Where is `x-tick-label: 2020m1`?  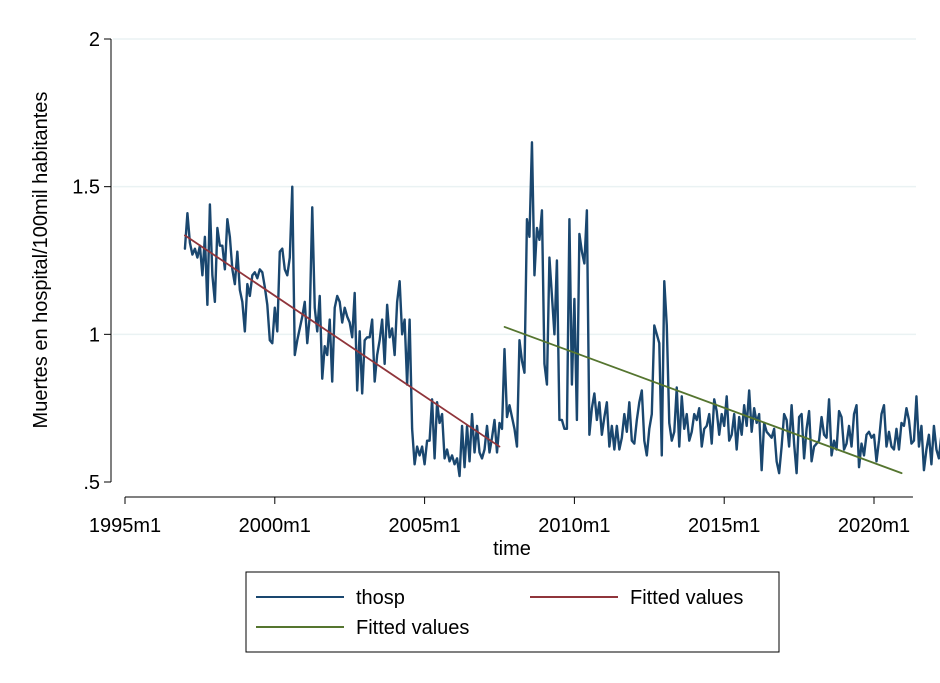 x-tick-label: 2020m1 is located at coordinates (874, 526).